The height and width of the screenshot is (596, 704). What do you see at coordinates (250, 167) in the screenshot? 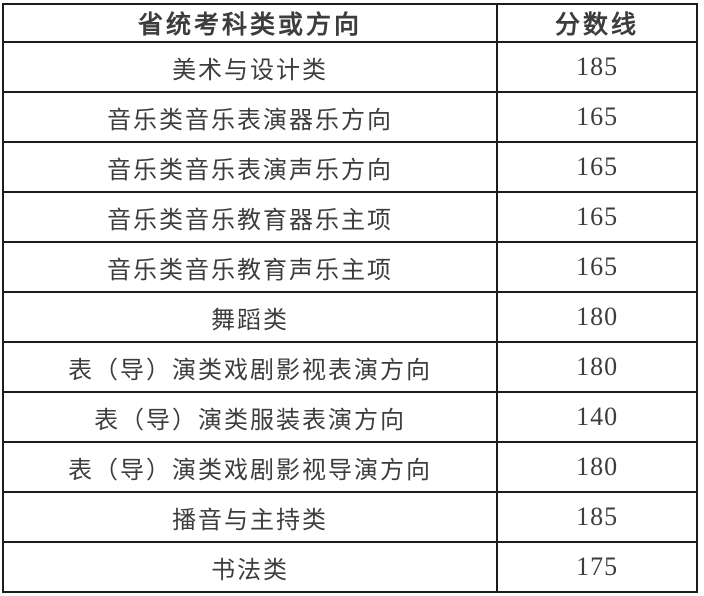
I see `category-cell: 音乐类音乐表演声乐方向` at bounding box center [250, 167].